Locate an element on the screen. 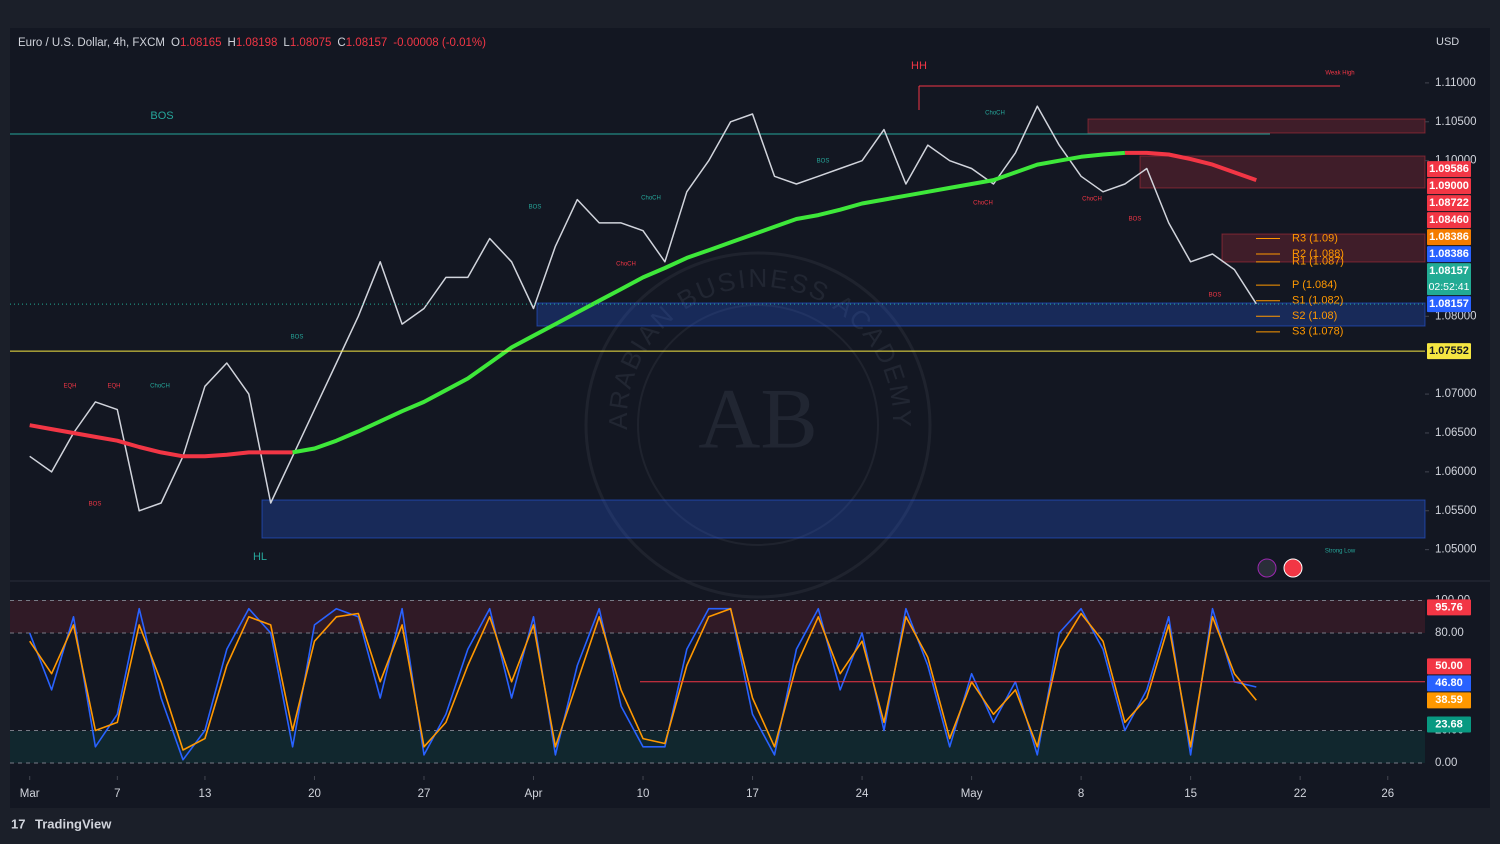 Image resolution: width=1500 pixels, height=844 pixels. x-tick-label: Apr is located at coordinates (534, 794).